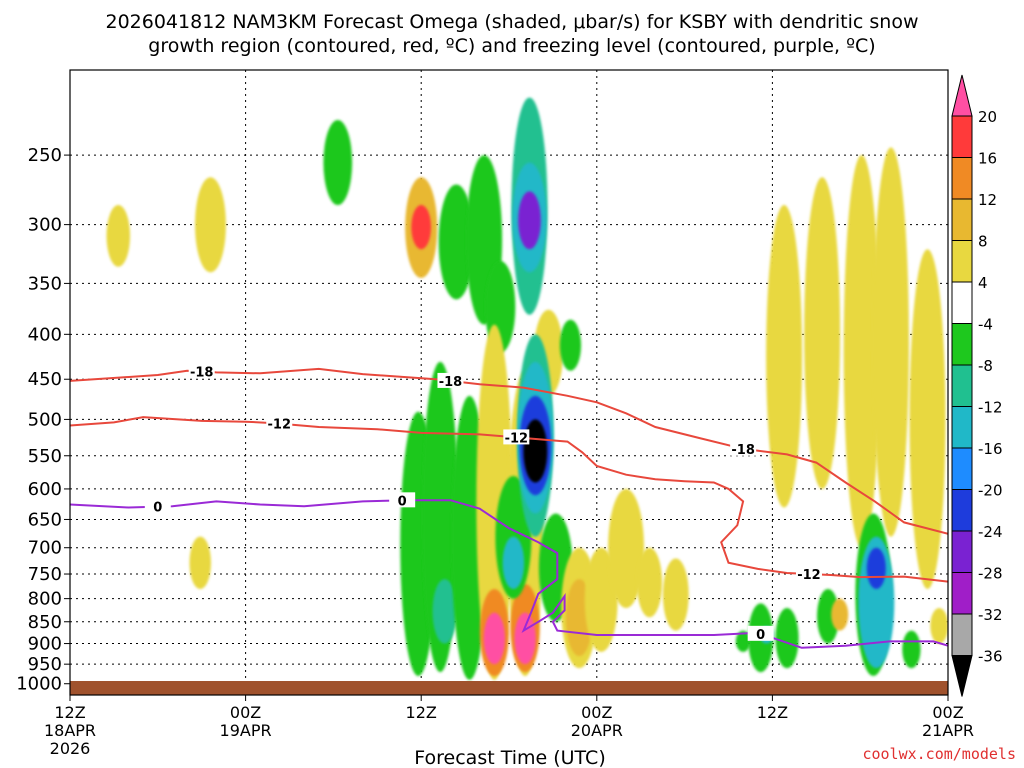 The height and width of the screenshot is (768, 1024). What do you see at coordinates (45, 622) in the screenshot?
I see `y-tick-label: 850` at bounding box center [45, 622].